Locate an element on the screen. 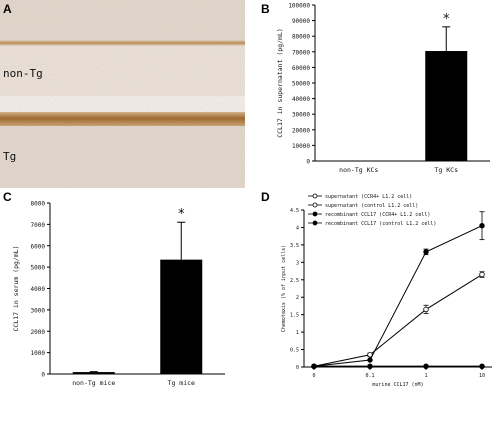  chart-d-x-tick-label: 10 is located at coordinates (482, 376).